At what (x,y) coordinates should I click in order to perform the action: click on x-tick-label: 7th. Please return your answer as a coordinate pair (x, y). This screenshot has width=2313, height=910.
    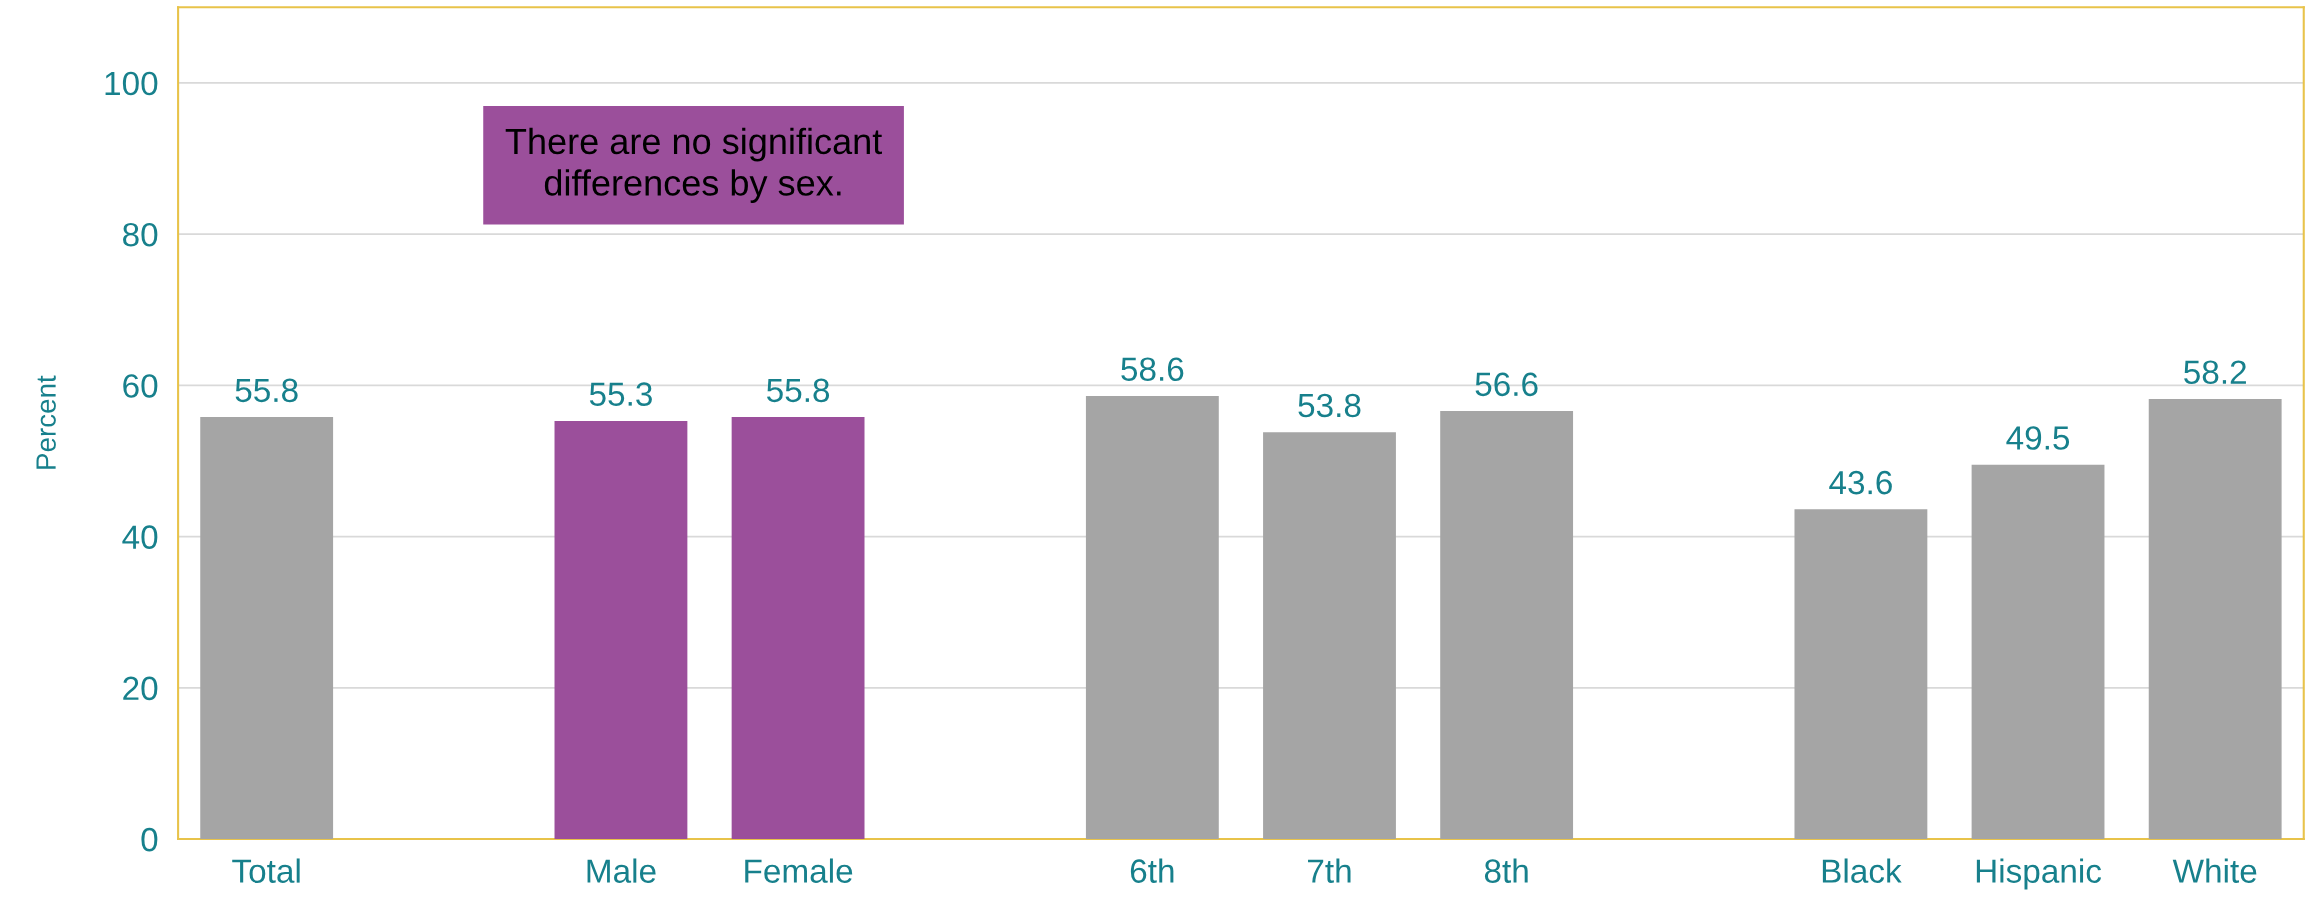
    Looking at the image, I should click on (1329, 870).